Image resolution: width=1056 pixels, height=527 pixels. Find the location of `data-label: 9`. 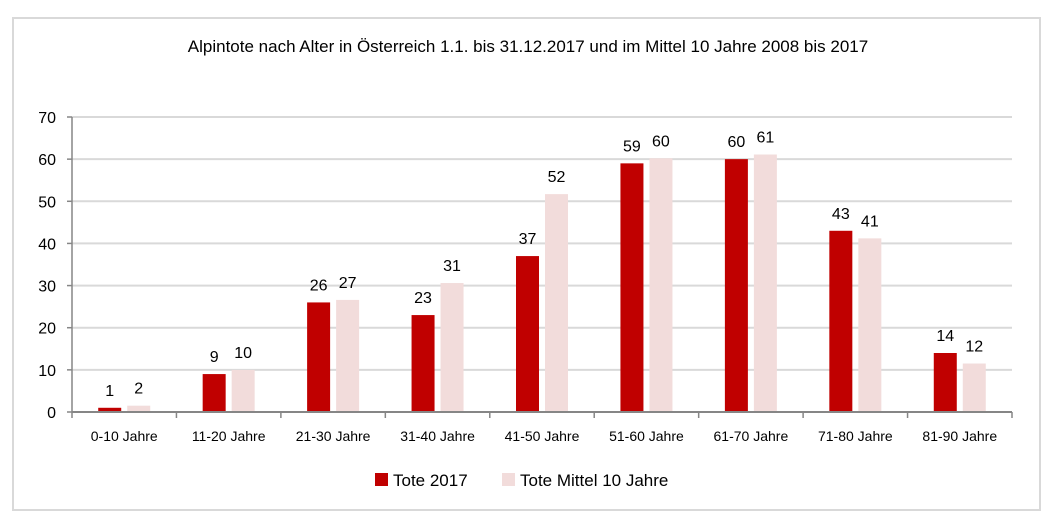

data-label: 9 is located at coordinates (214, 357).